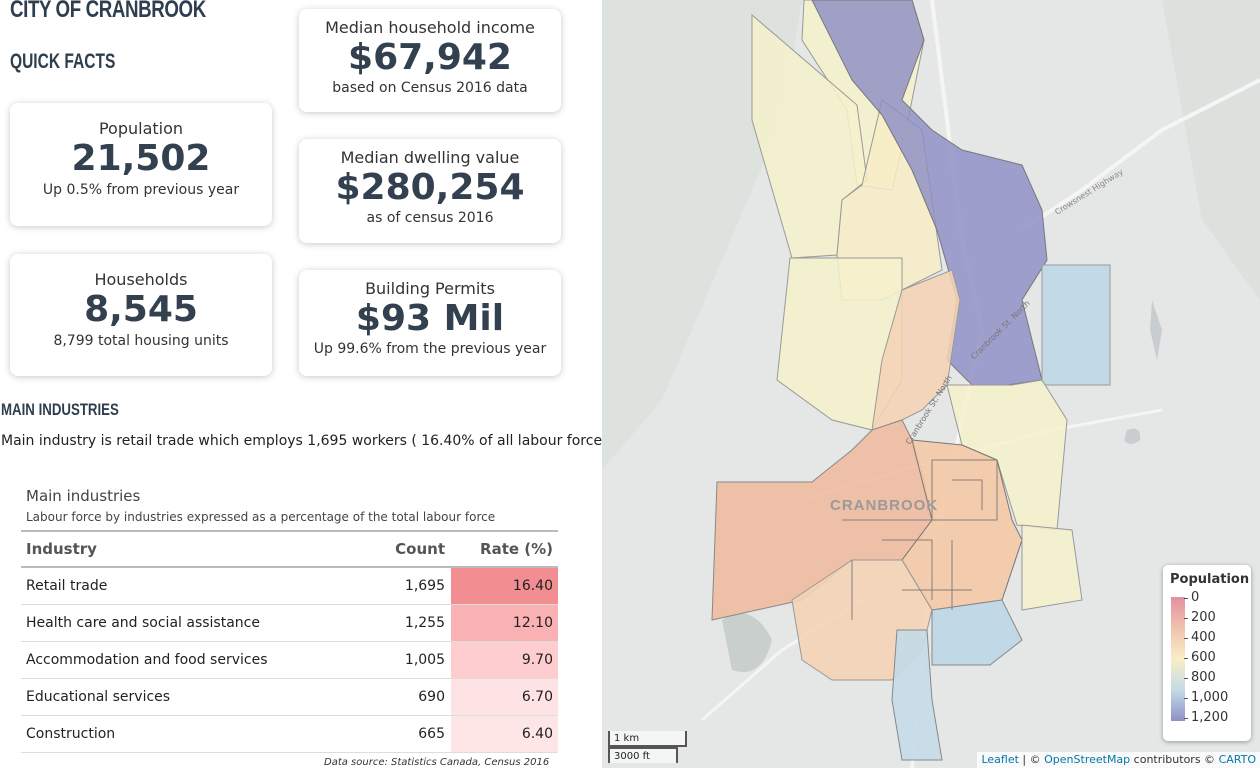  Describe the element at coordinates (504, 586) in the screenshot. I see `rate-cell: 16.40` at that location.